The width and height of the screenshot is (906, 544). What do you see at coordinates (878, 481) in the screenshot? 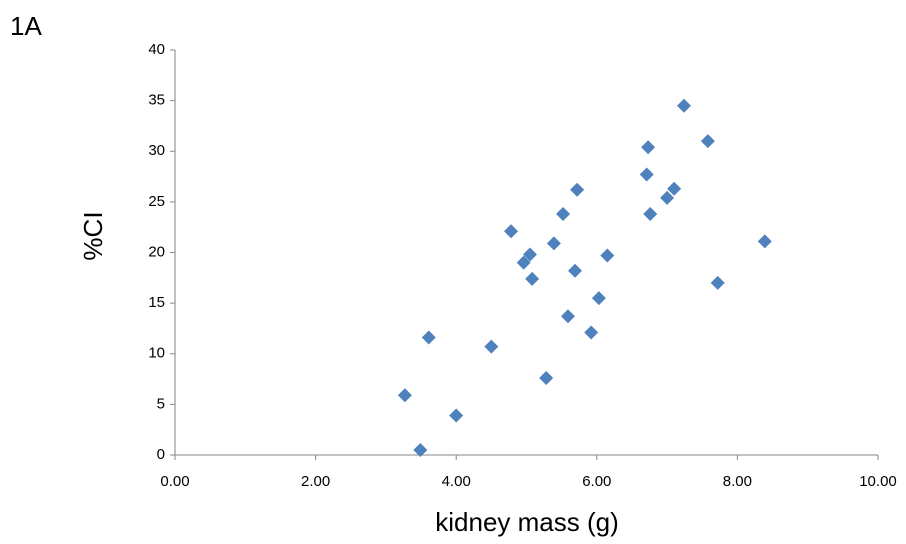
I see `x-tick-label: 10.00` at bounding box center [878, 481].